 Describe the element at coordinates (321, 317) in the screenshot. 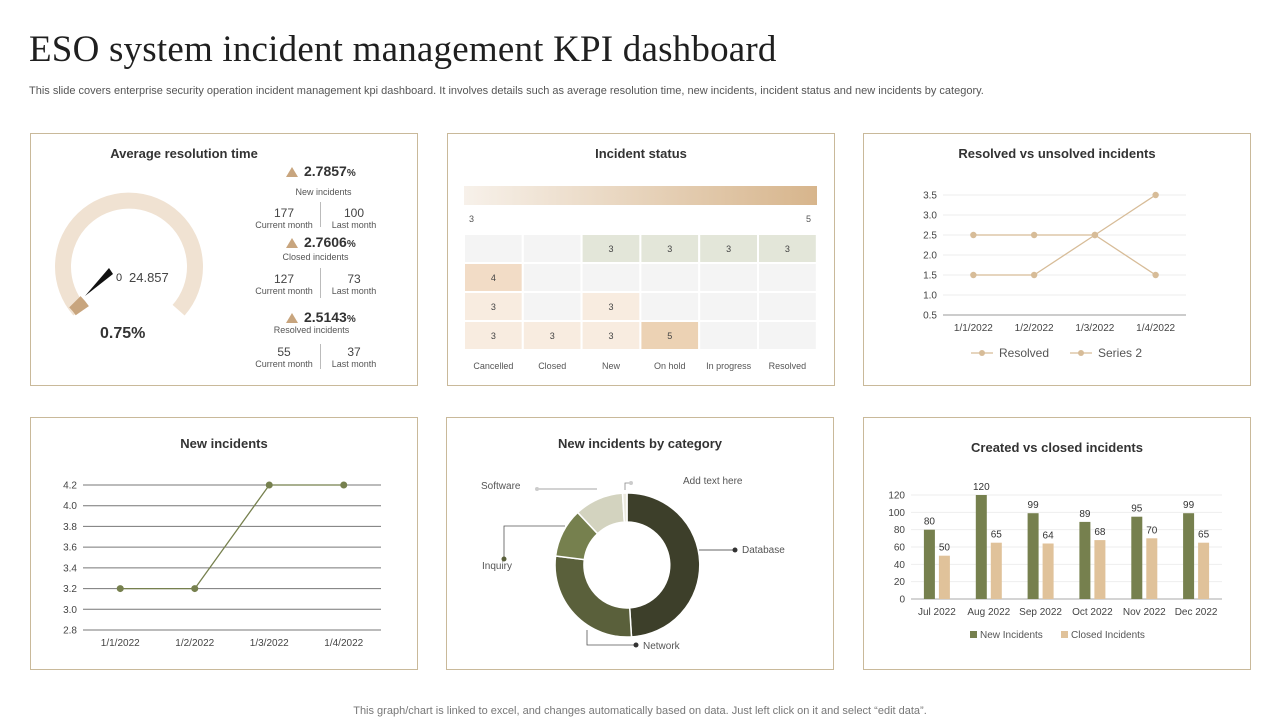

I see `kpi-resolved-pct: 2.5143%` at that location.